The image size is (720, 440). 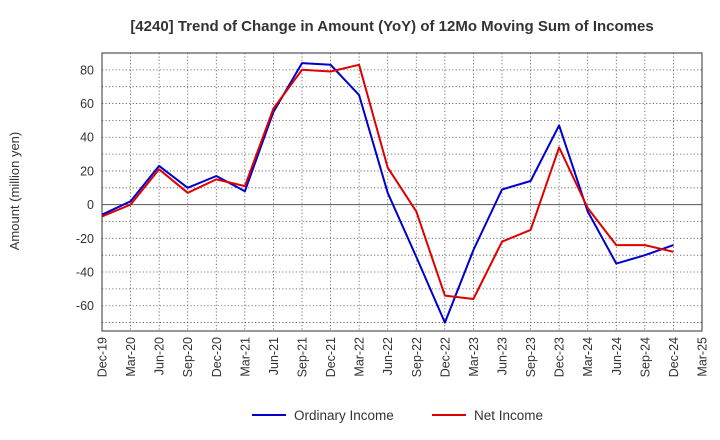 I want to click on y-tick-label: -40, so click(x=85, y=273).